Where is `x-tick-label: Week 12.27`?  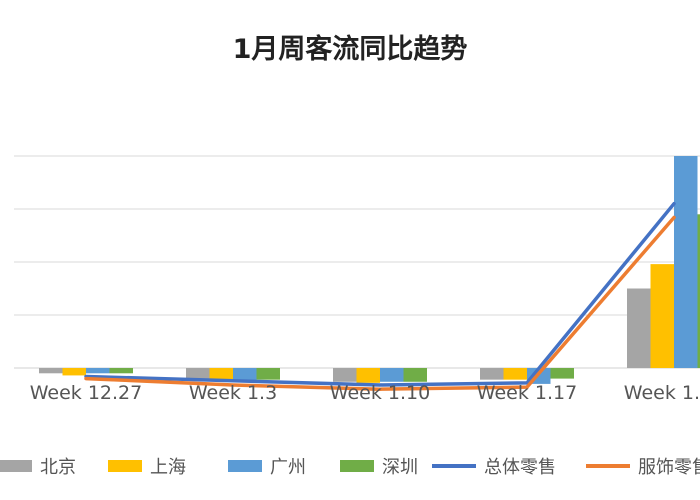 x-tick-label: Week 12.27 is located at coordinates (86, 393).